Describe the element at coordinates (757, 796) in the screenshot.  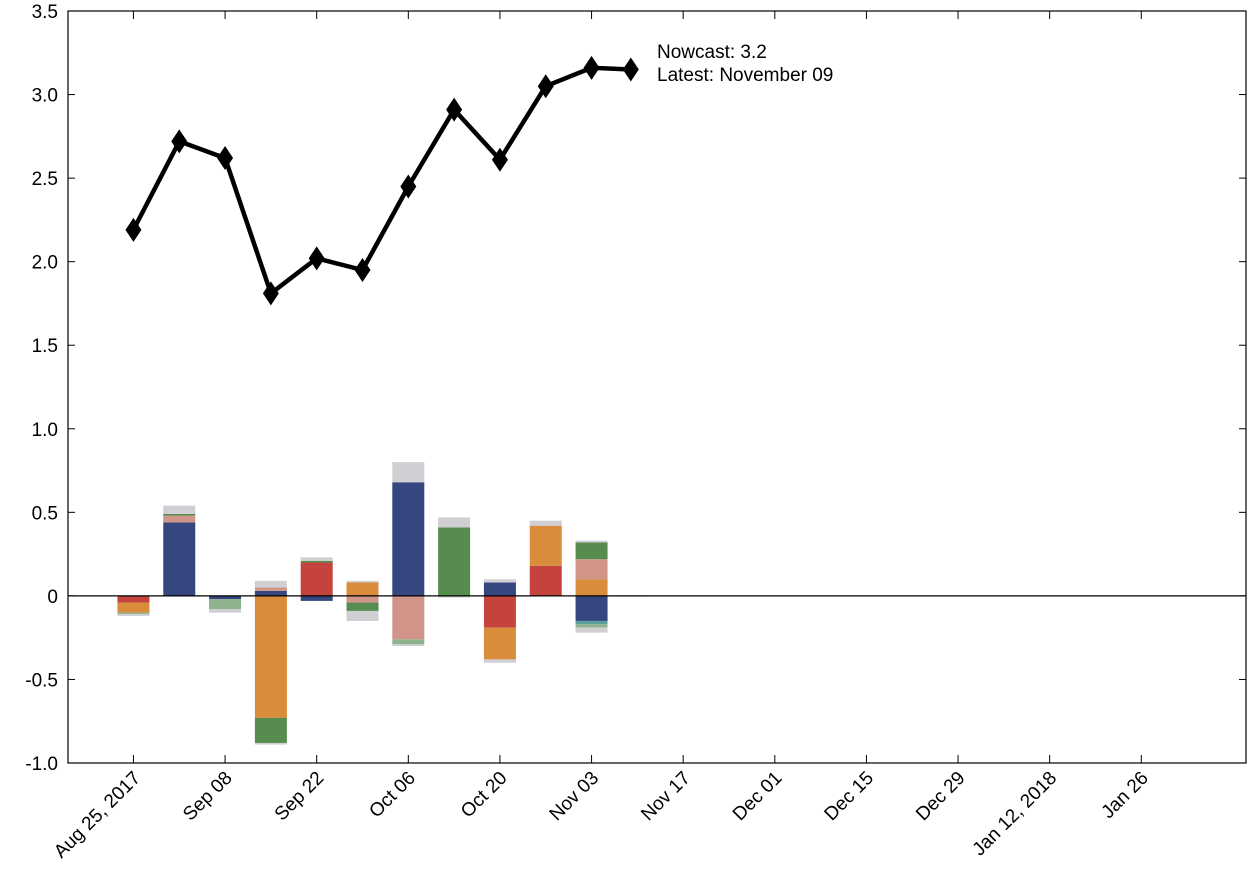
I see `x-tick-label-7: Dec 01` at that location.